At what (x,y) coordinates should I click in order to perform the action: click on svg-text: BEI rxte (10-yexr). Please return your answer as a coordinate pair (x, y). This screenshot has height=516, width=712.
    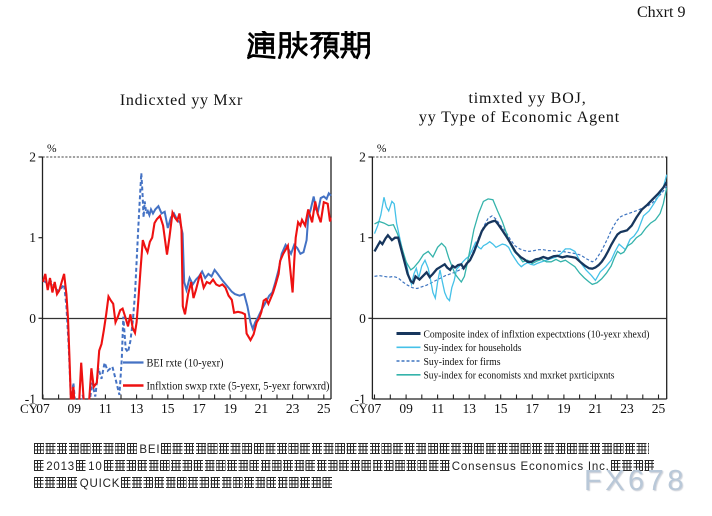
    Looking at the image, I should click on (185, 363).